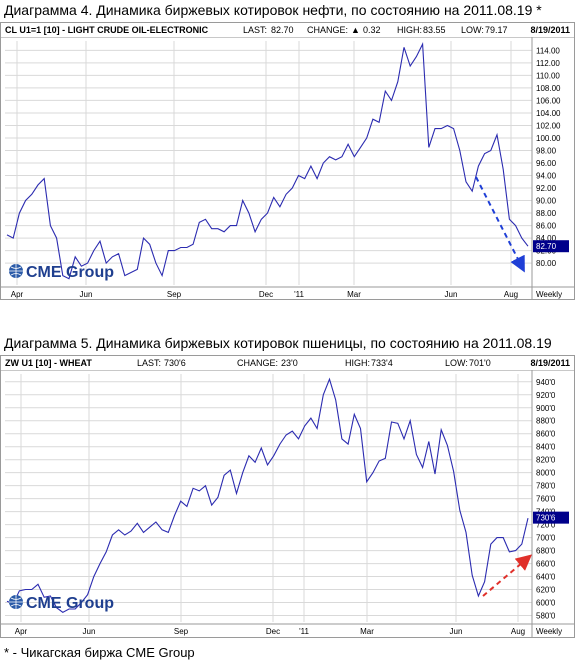 The width and height of the screenshot is (582, 665). I want to click on oil-ytick-label: 110.00, so click(548, 75).